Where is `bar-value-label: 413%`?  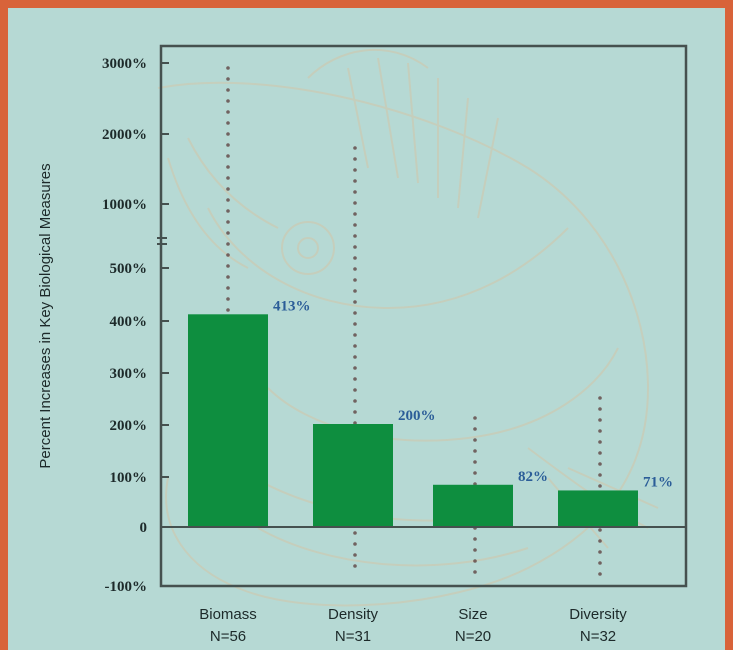
bar-value-label: 413% is located at coordinates (292, 306).